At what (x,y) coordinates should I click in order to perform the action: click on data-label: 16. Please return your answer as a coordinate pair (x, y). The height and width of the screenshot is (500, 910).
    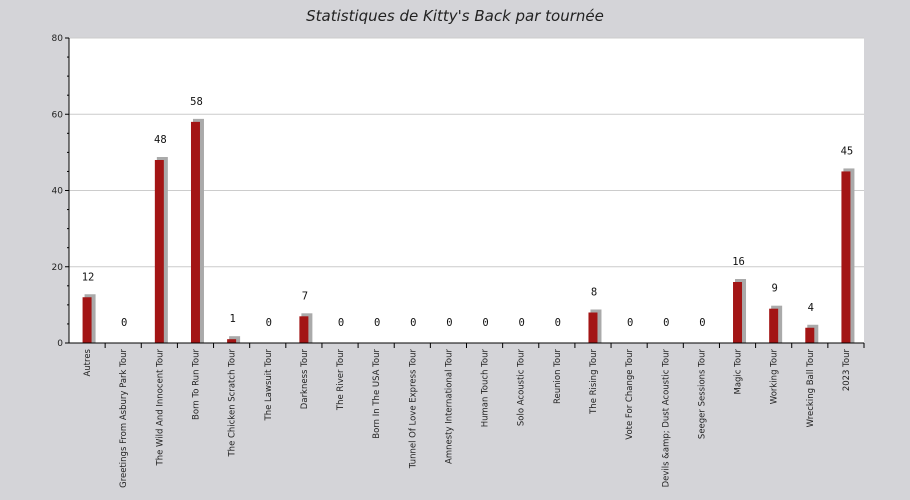
    Looking at the image, I should click on (738, 262).